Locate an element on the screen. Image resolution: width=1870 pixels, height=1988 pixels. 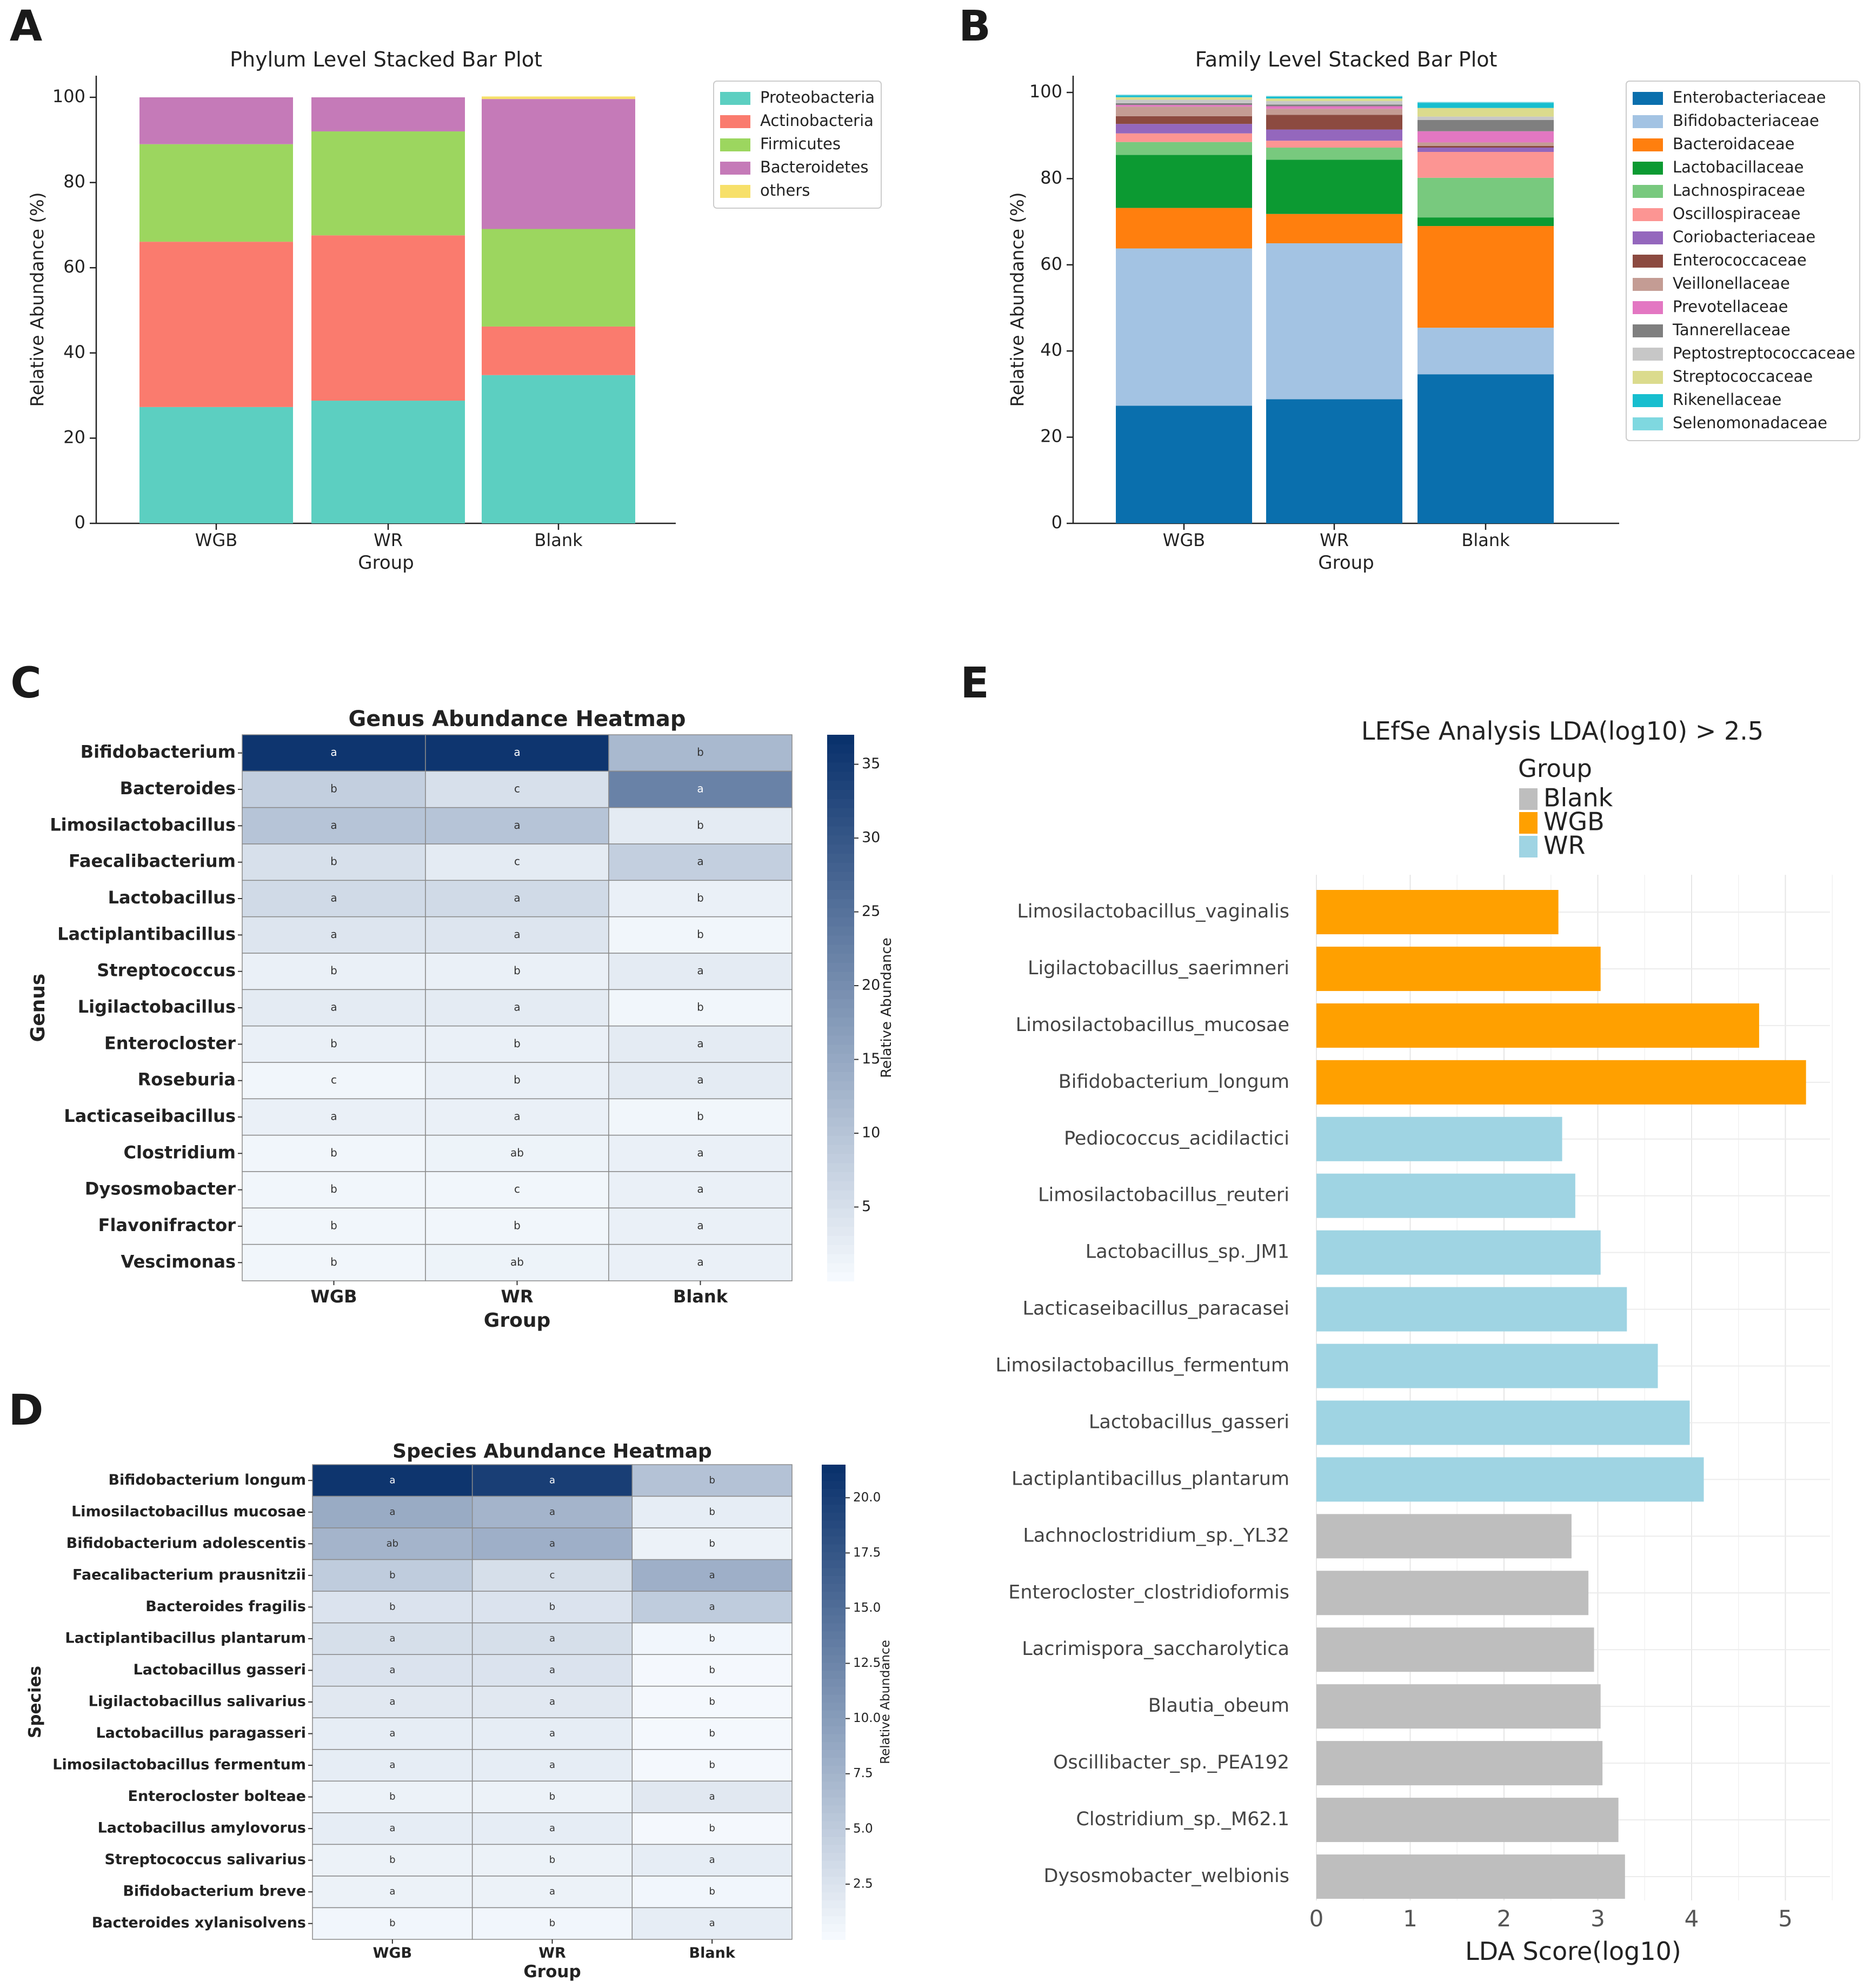
heatmap-cell-bacteroides-xylanisolvens-wgb is located at coordinates (393, 1923).